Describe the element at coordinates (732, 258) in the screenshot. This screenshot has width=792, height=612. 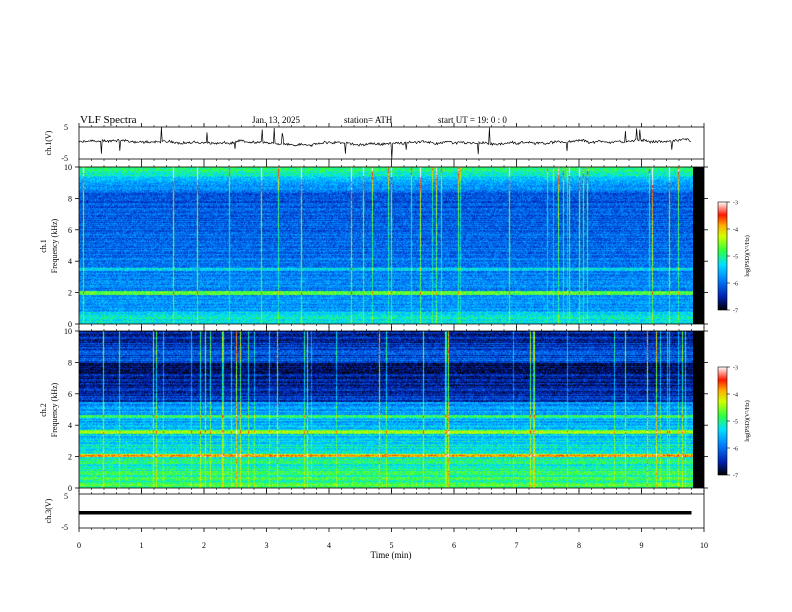
I see `ch1-colorbar-ticks: -3 -4 -5 -6 -7` at that location.